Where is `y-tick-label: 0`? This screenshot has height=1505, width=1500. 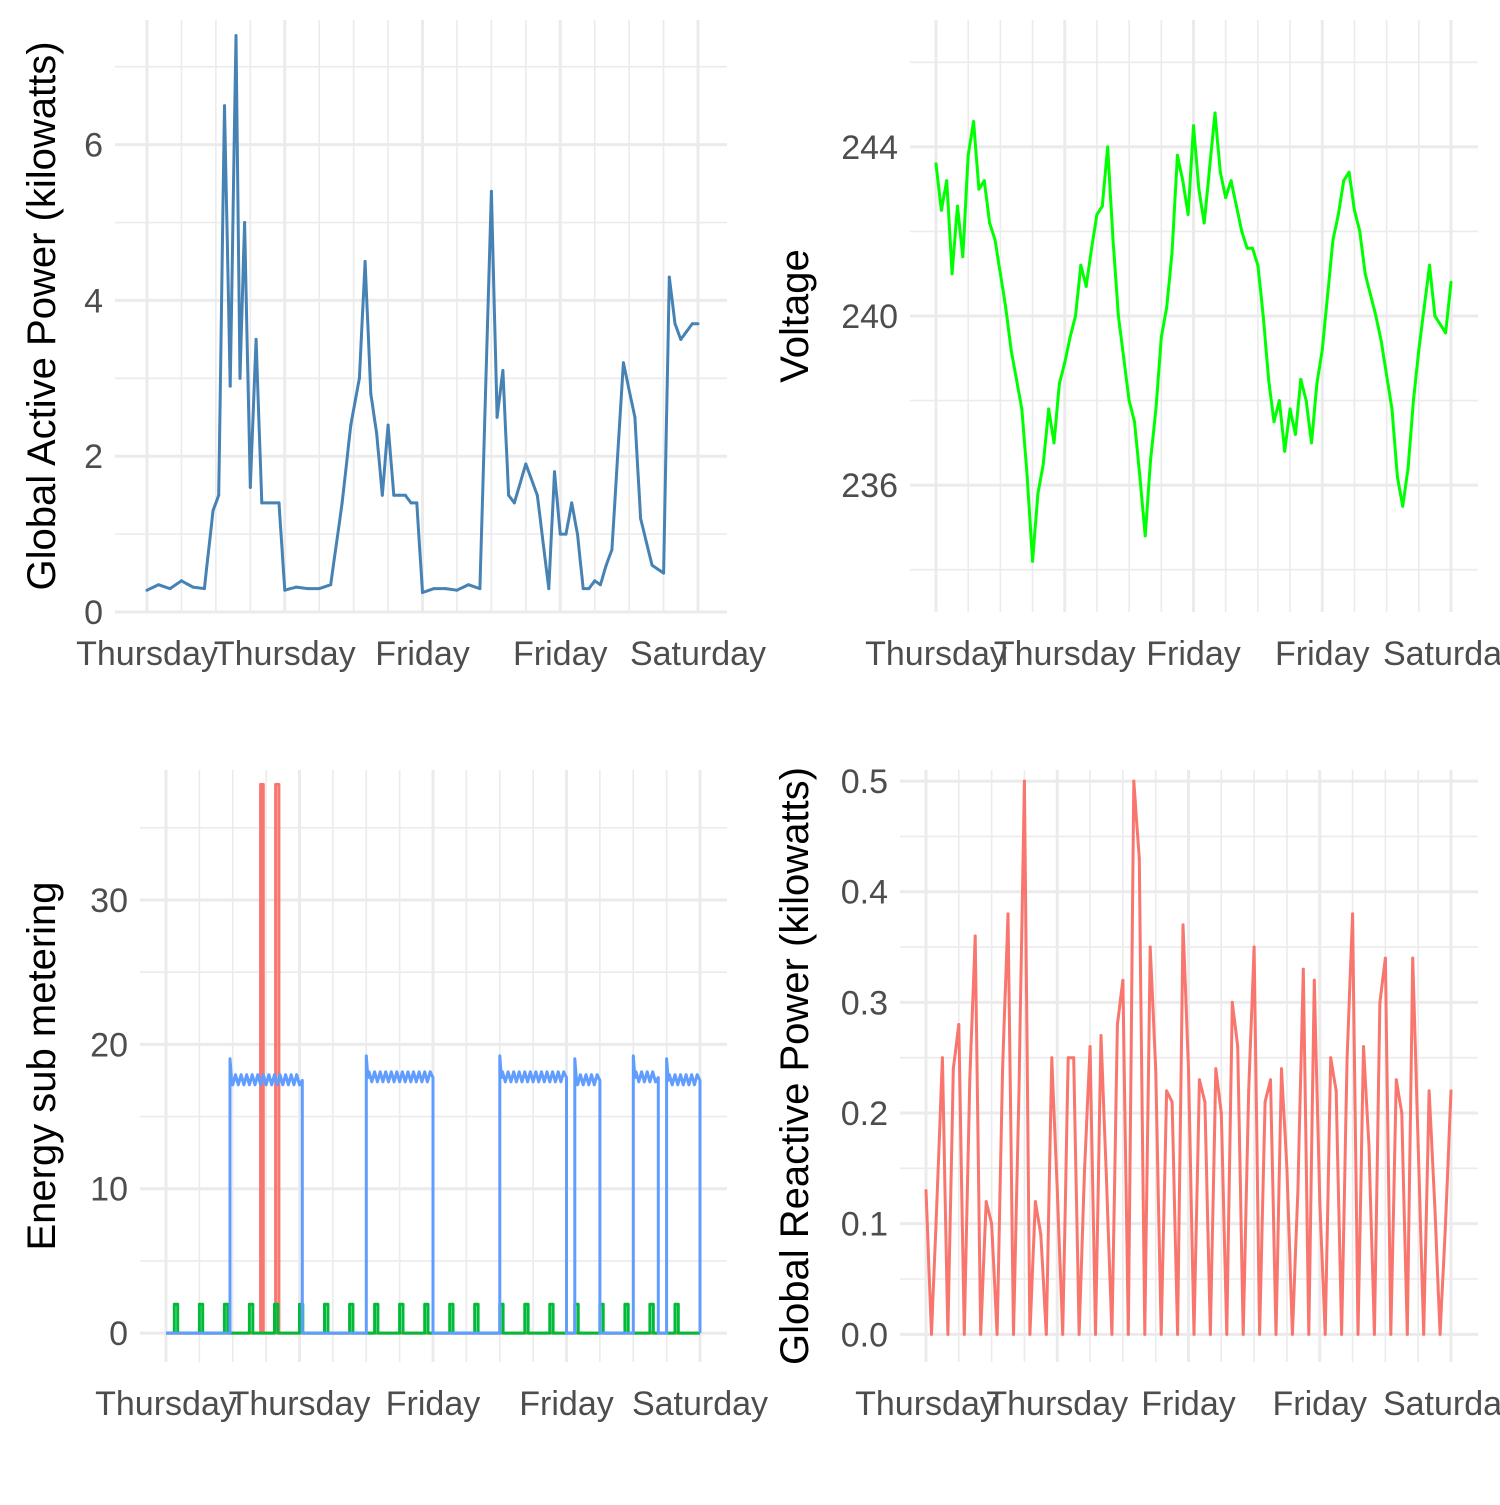 y-tick-label: 0 is located at coordinates (118, 1334).